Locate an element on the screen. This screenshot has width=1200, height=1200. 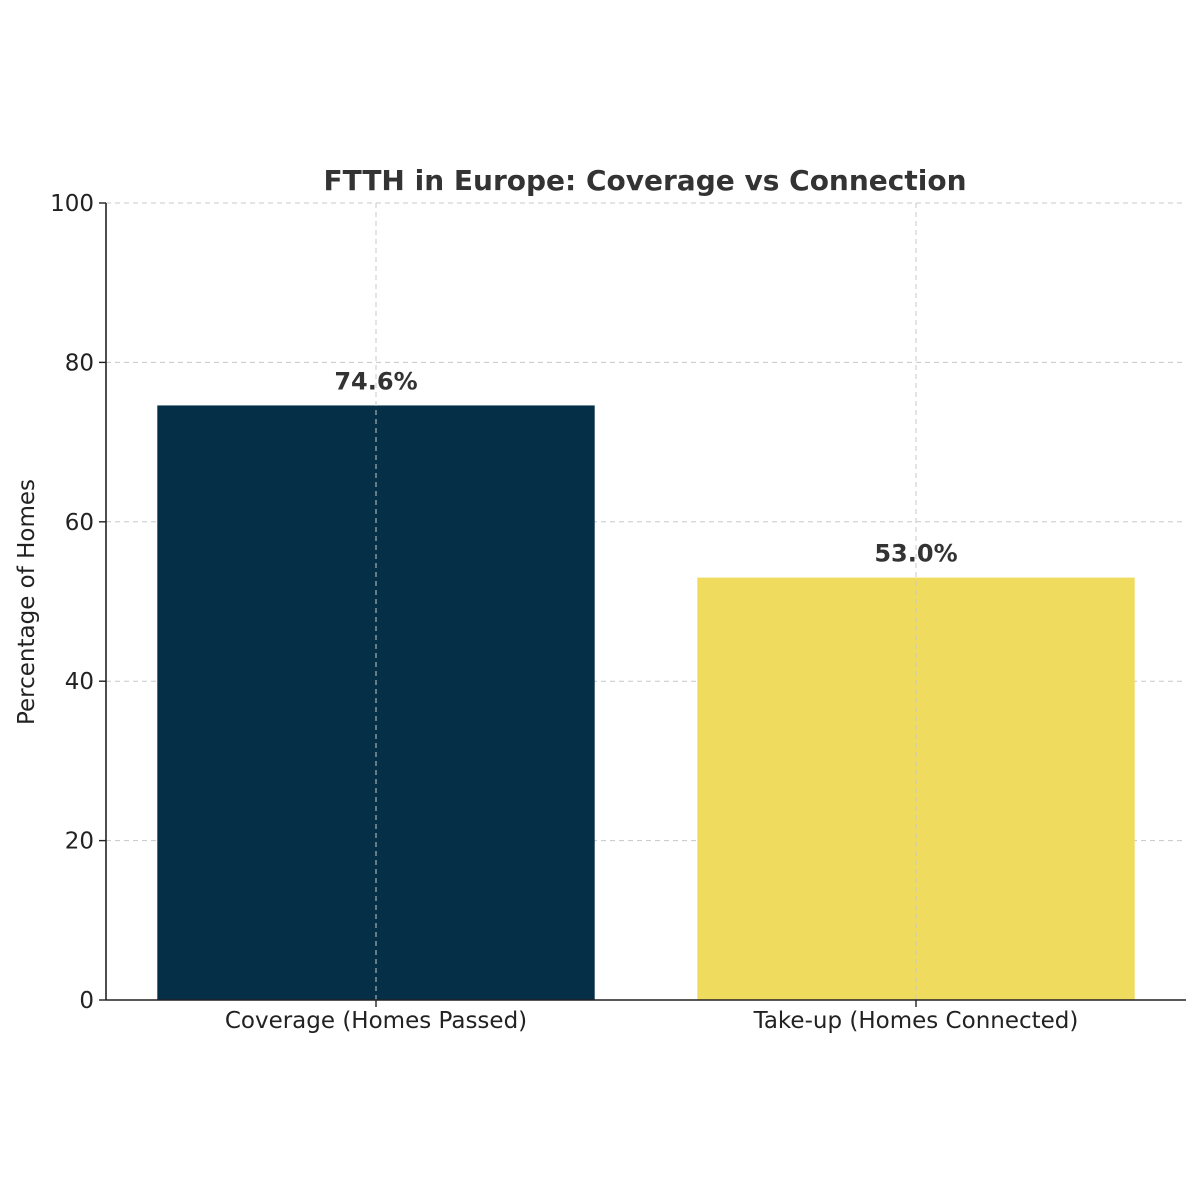
x-tick-label: Take-up (Homes Connected) is located at coordinates (916, 1021).